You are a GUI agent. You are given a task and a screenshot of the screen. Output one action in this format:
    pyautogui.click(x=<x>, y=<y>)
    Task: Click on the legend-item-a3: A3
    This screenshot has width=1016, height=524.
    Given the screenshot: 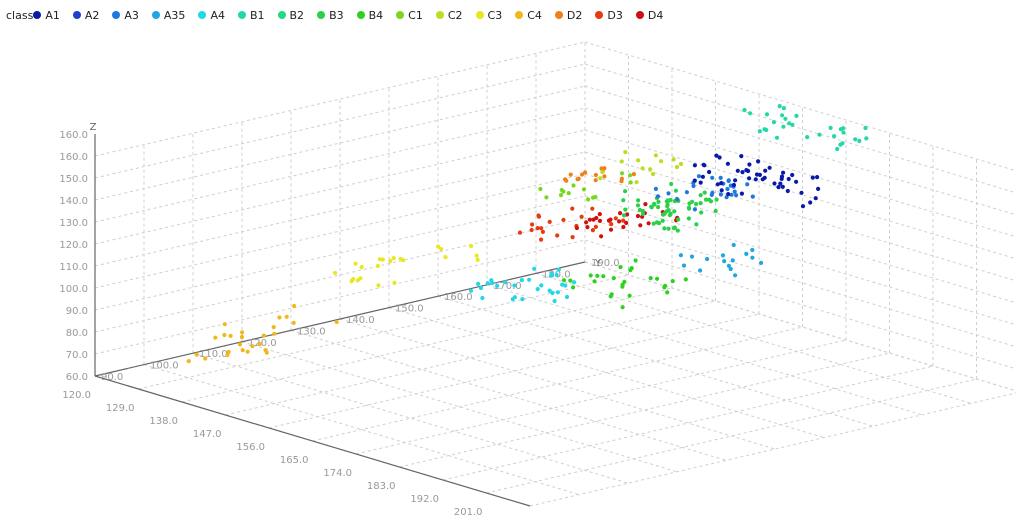 What is the action you would take?
    pyautogui.click(x=125, y=15)
    